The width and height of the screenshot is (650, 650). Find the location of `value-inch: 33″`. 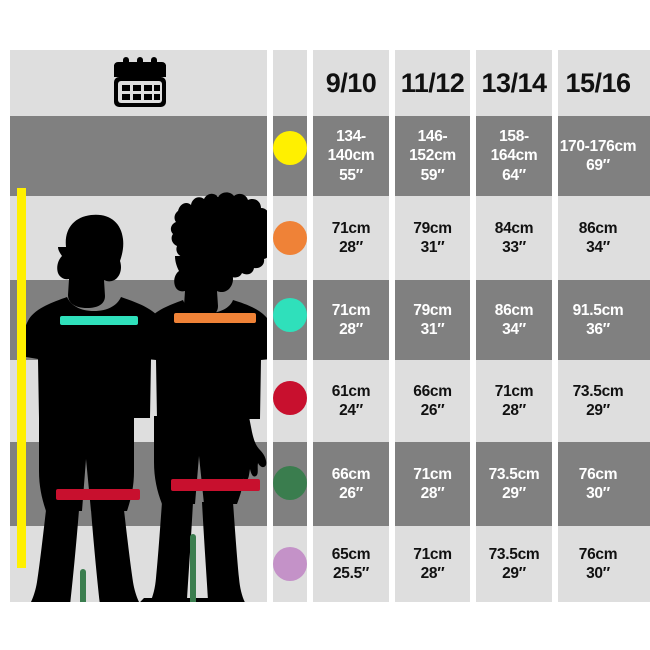

value-inch: 33″ is located at coordinates (514, 247).